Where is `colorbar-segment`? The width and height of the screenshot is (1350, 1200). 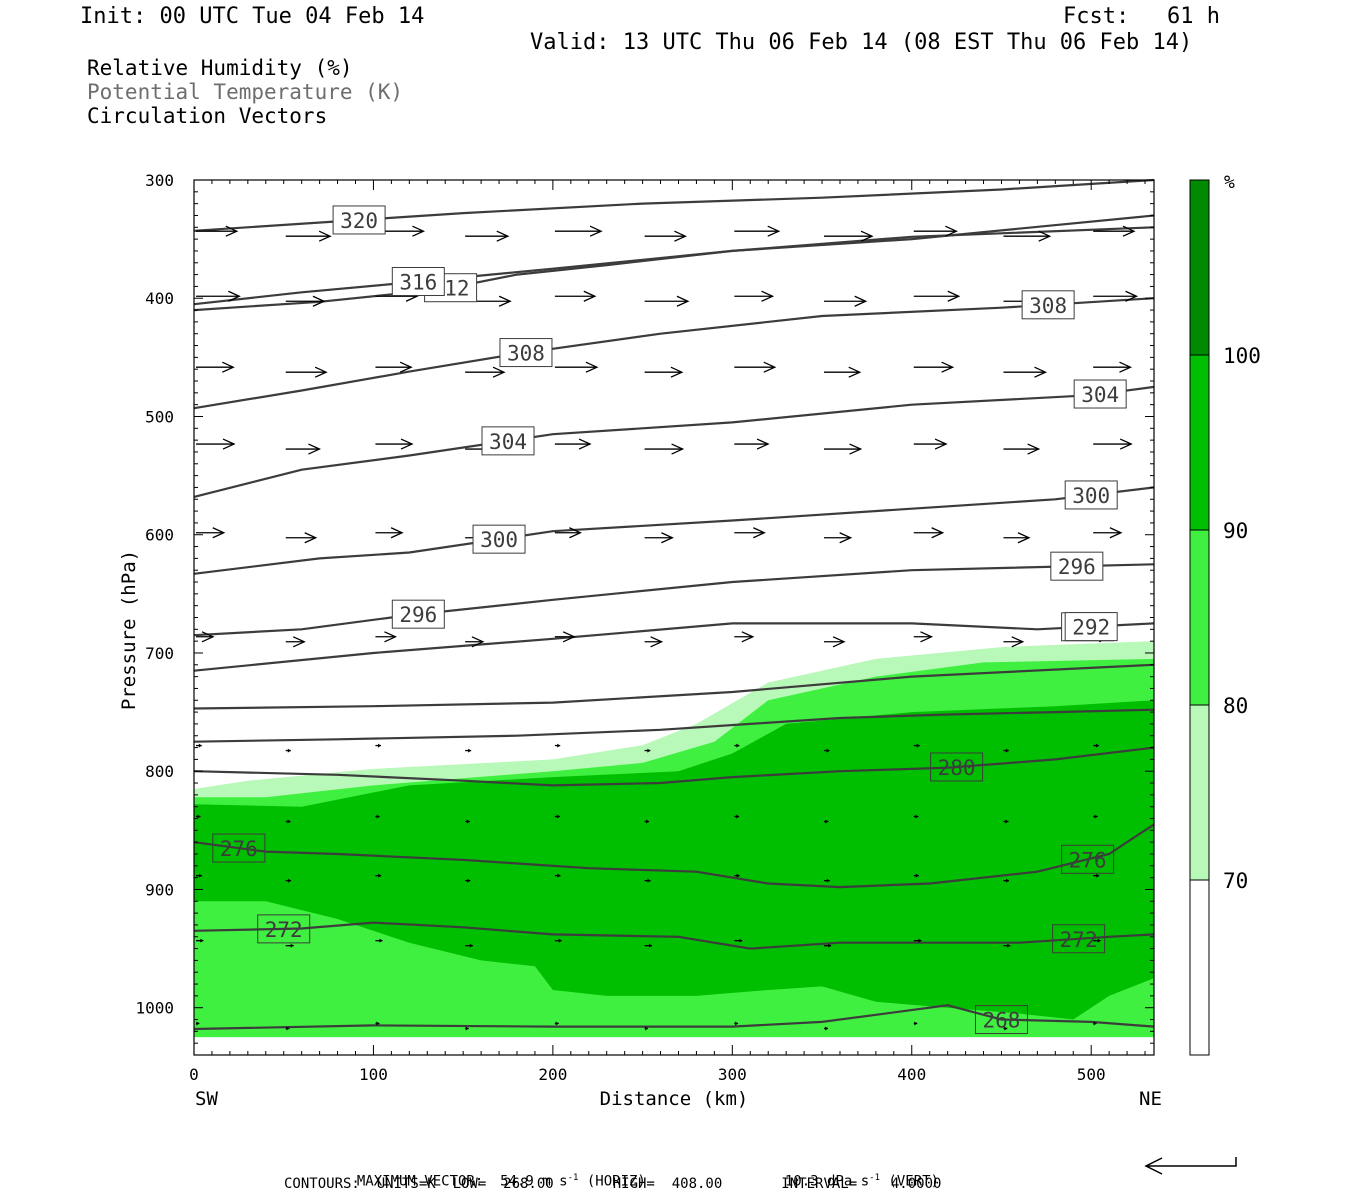
colorbar-segment is located at coordinates (1199, 792).